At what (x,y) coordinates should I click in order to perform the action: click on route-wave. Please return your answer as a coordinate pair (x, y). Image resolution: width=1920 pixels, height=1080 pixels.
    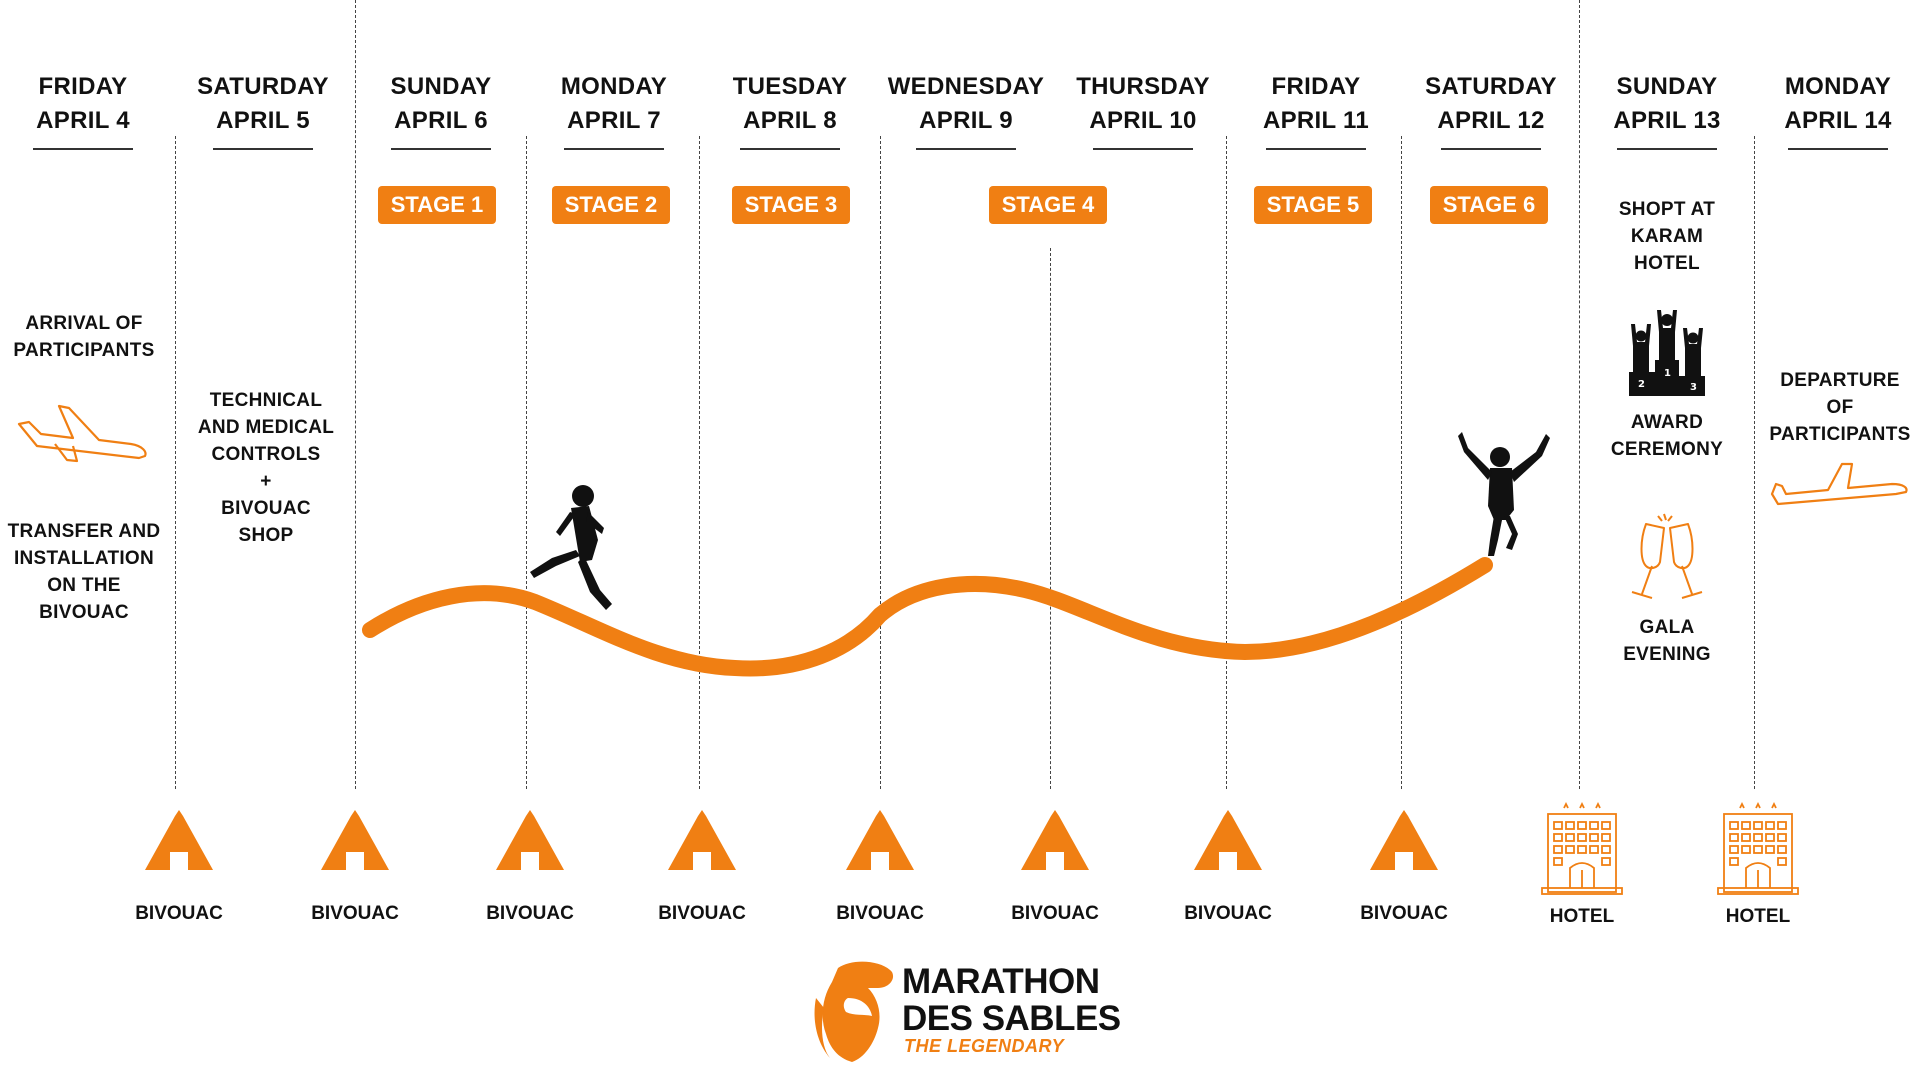
    Looking at the image, I should click on (927, 617).